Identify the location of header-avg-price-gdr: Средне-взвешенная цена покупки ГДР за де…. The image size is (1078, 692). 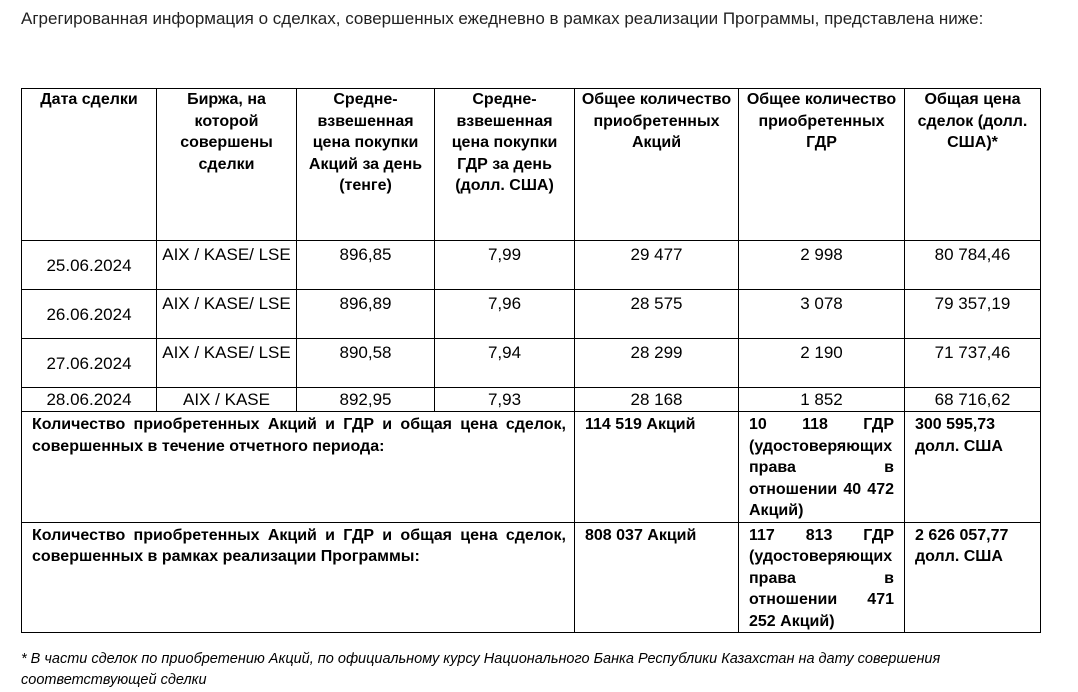
(504, 164).